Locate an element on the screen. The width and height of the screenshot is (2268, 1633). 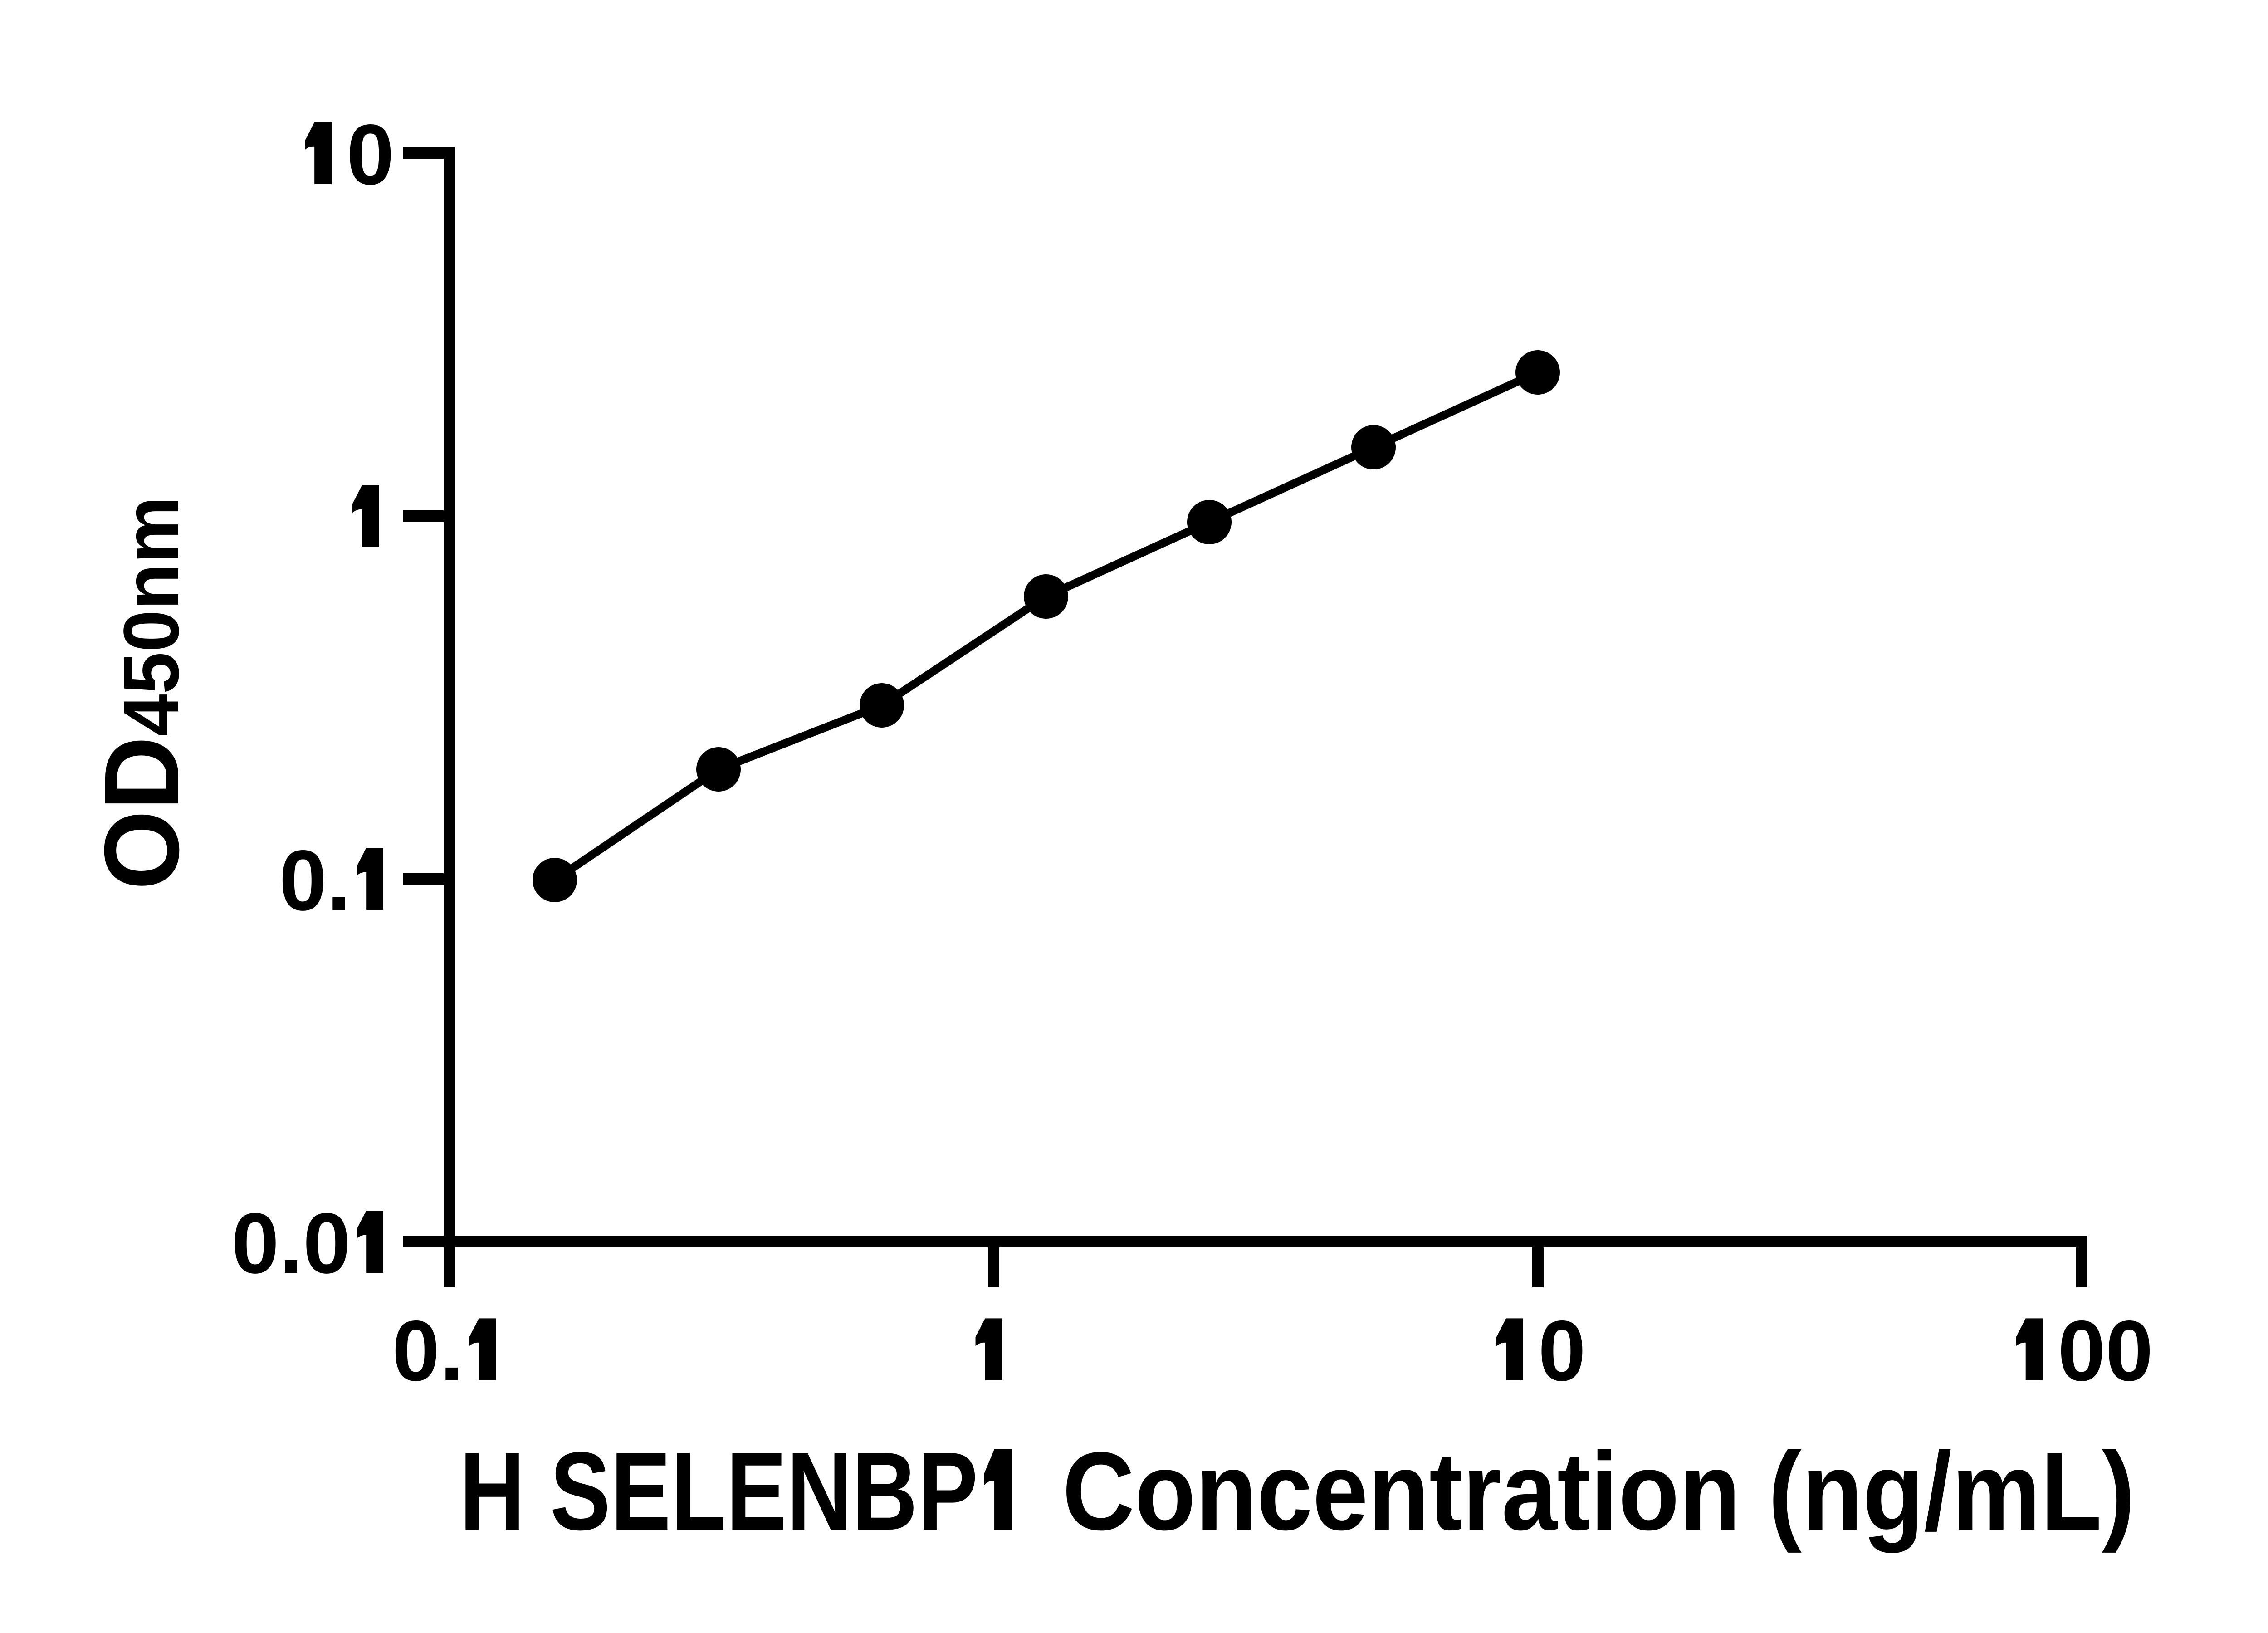
svg-text: 0.0 is located at coordinates (291, 1243).